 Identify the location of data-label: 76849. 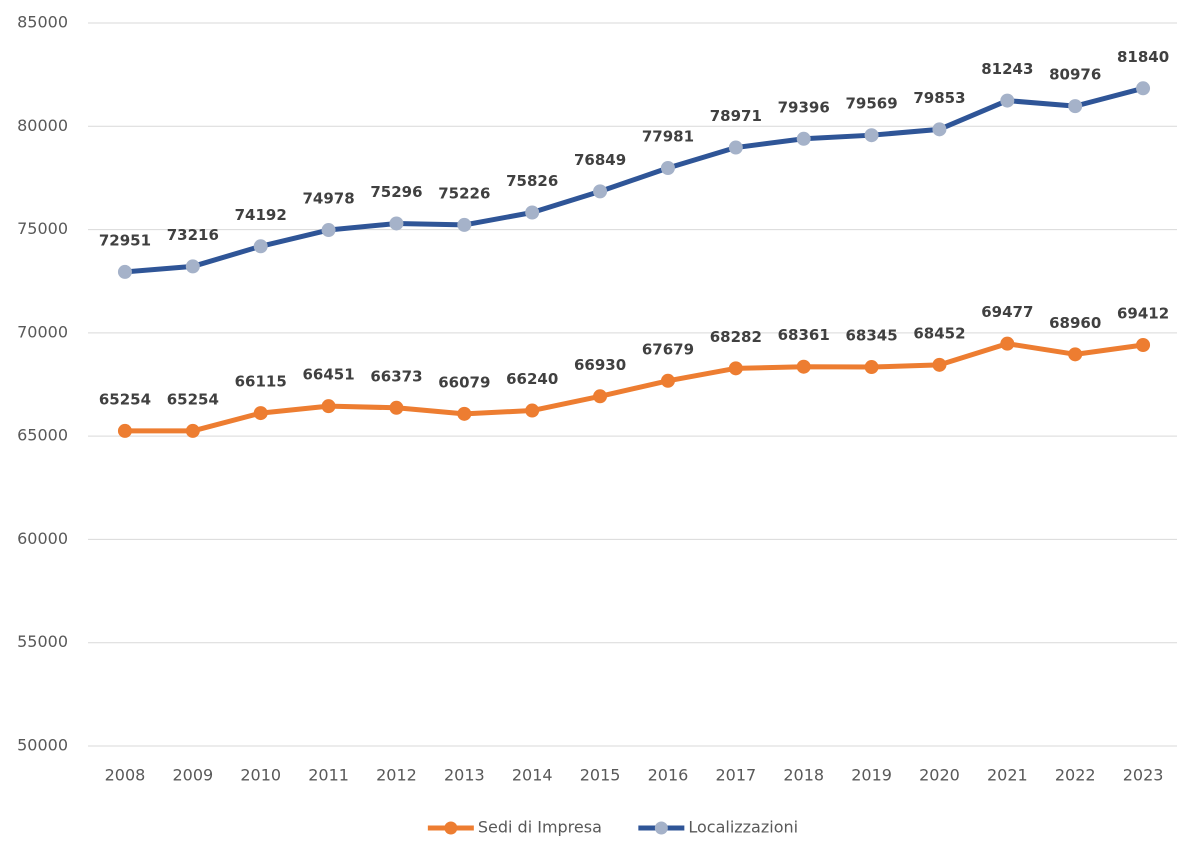
(600, 160).